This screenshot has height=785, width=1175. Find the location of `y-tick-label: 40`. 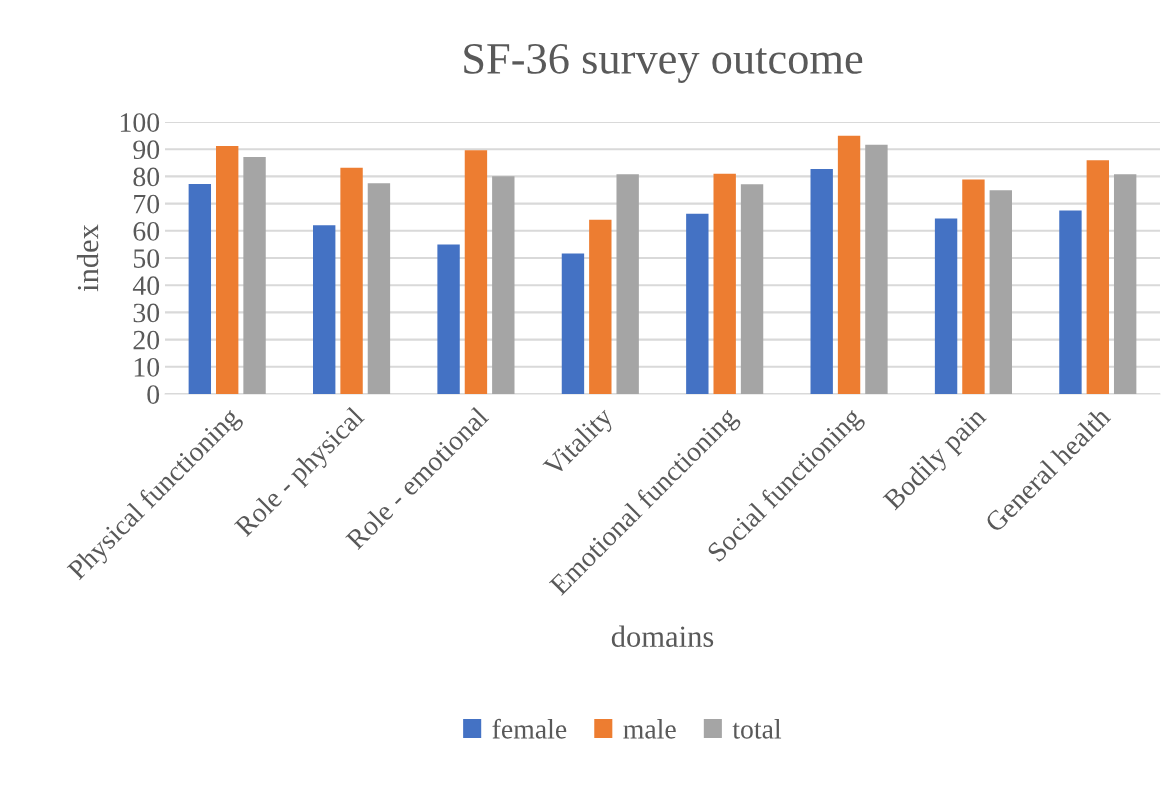

y-tick-label: 40 is located at coordinates (146, 286).